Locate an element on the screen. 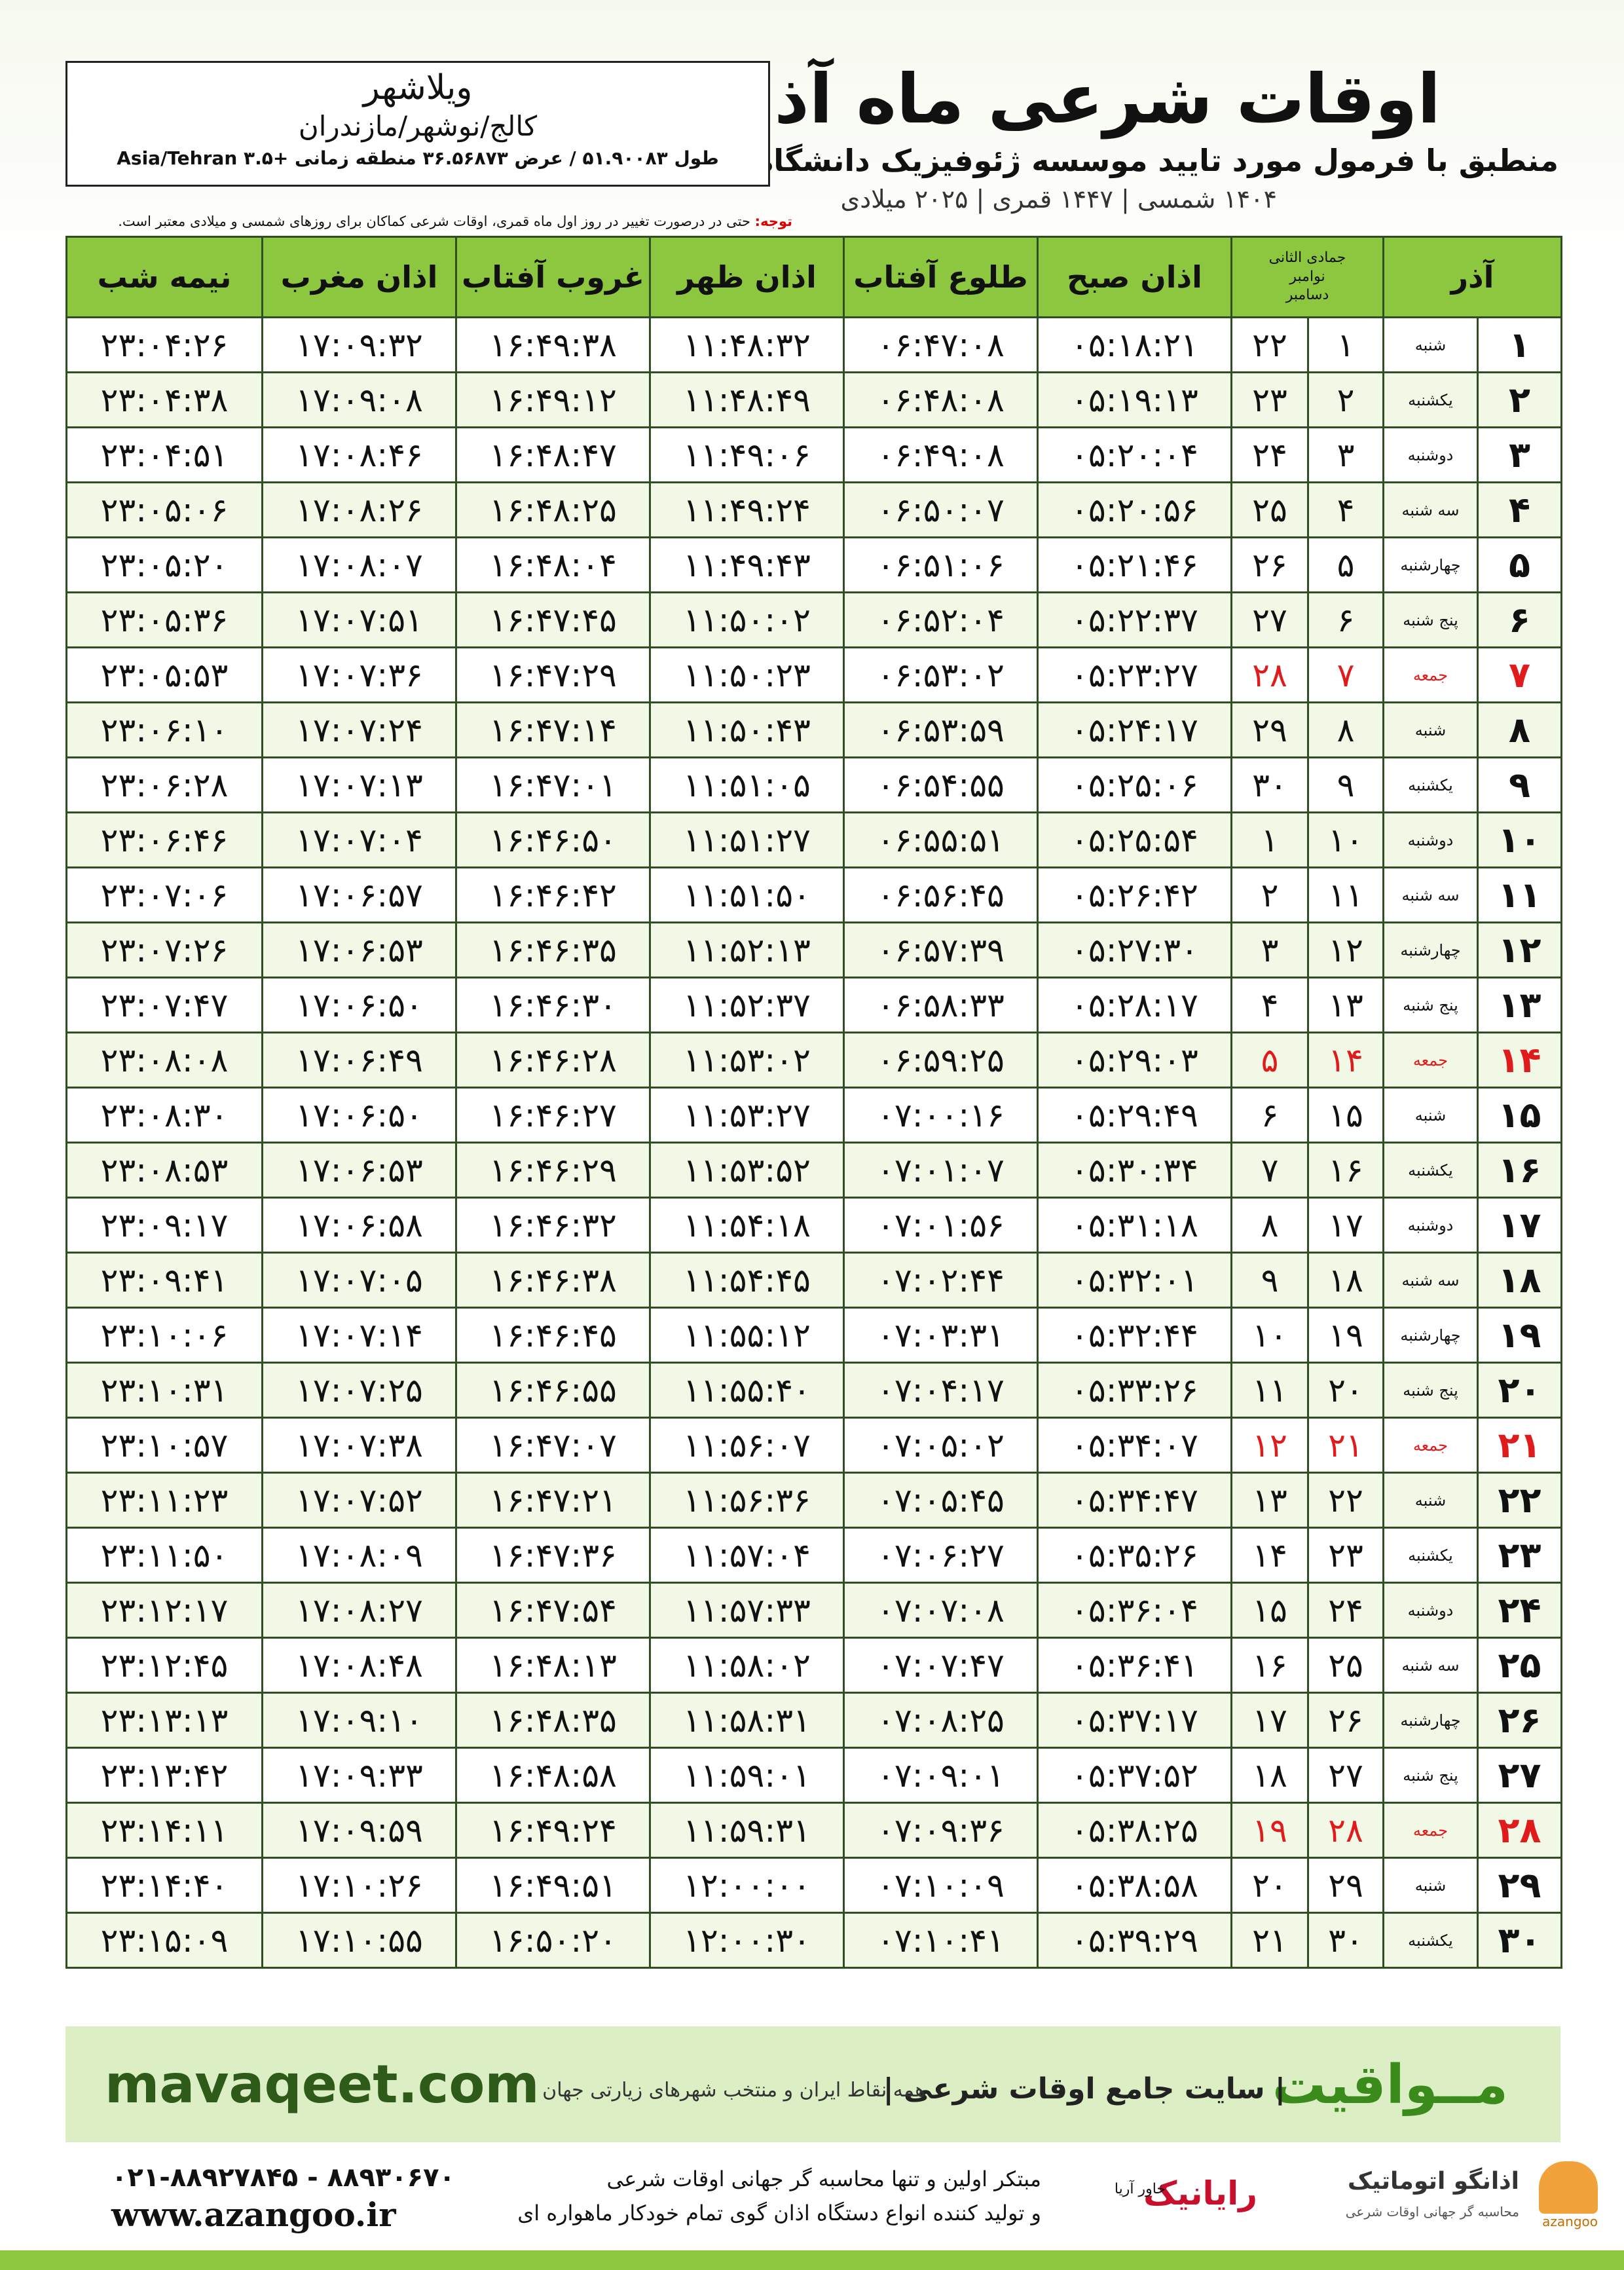 Image resolution: width=1624 pixels, height=2270 pixels. day-number: ۱۵ is located at coordinates (1520, 1115).